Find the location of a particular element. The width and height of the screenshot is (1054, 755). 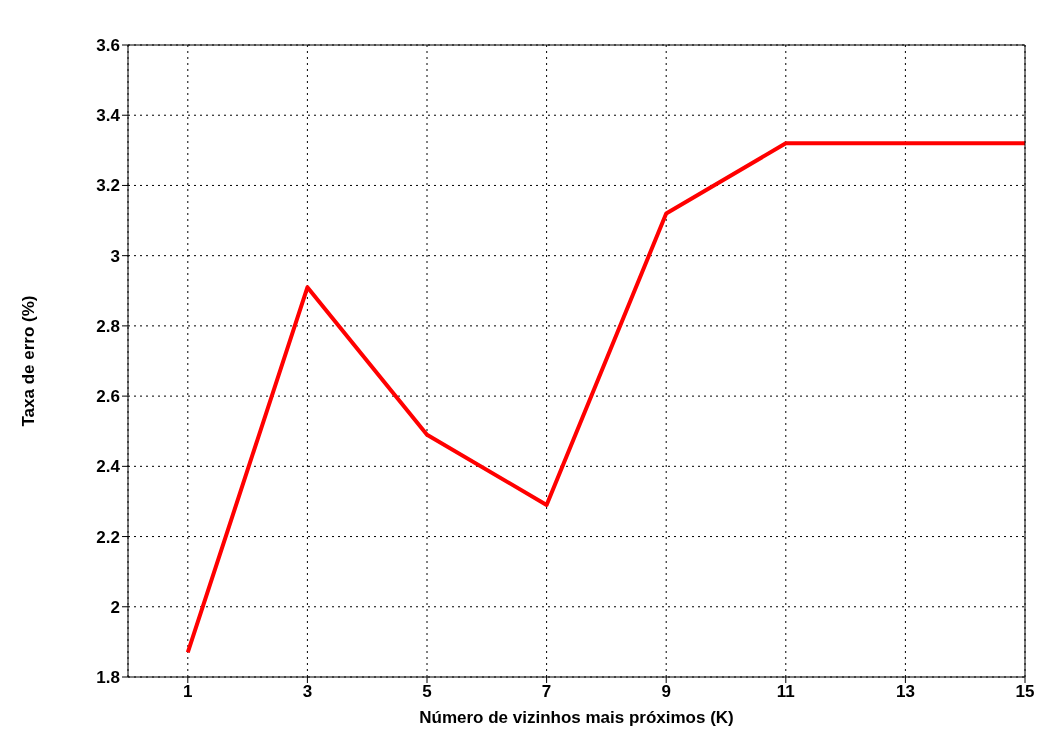

y-tick-label: 3.6 is located at coordinates (108, 46).